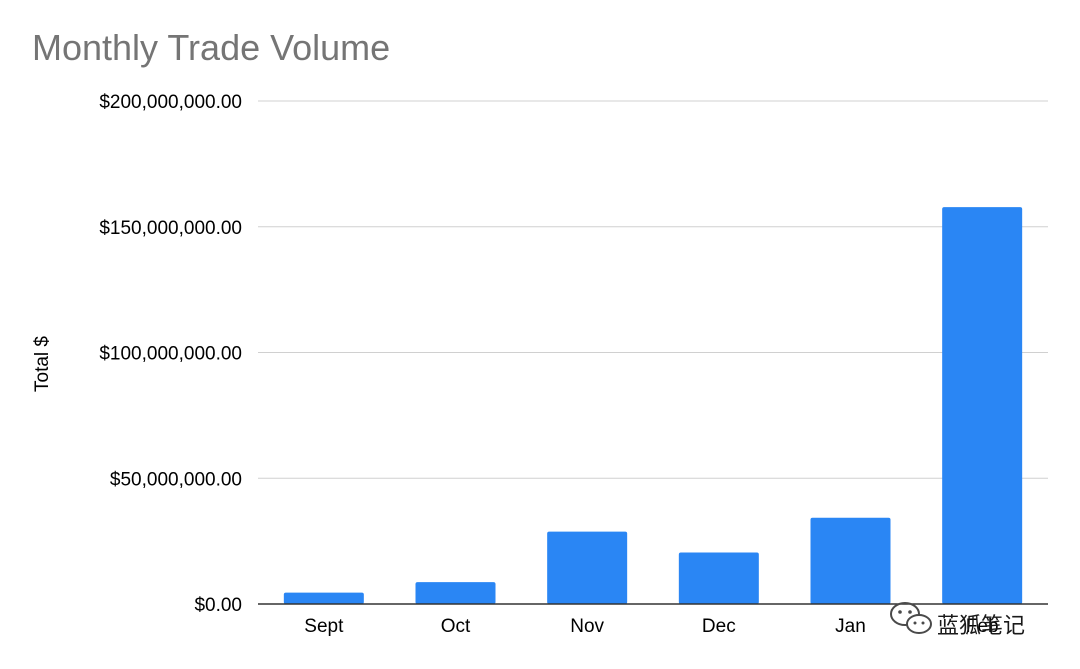 Image resolution: width=1080 pixels, height=669 pixels. What do you see at coordinates (850, 626) in the screenshot?
I see `x-tick-label: Jan` at bounding box center [850, 626].